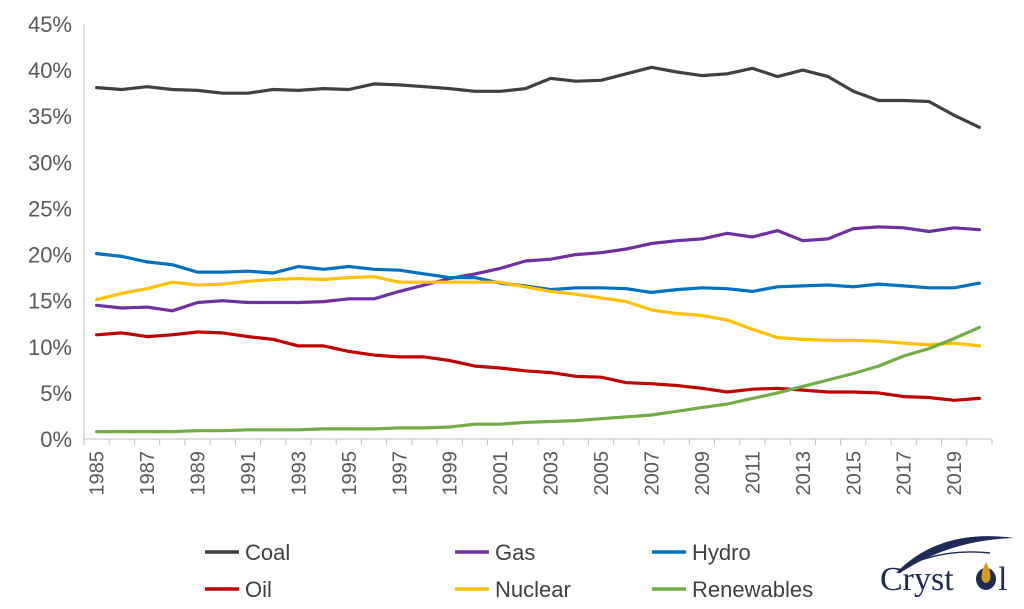 Image resolution: width=1024 pixels, height=609 pixels. Describe the element at coordinates (955, 473) in the screenshot. I see `x-tick-label: 2019` at that location.